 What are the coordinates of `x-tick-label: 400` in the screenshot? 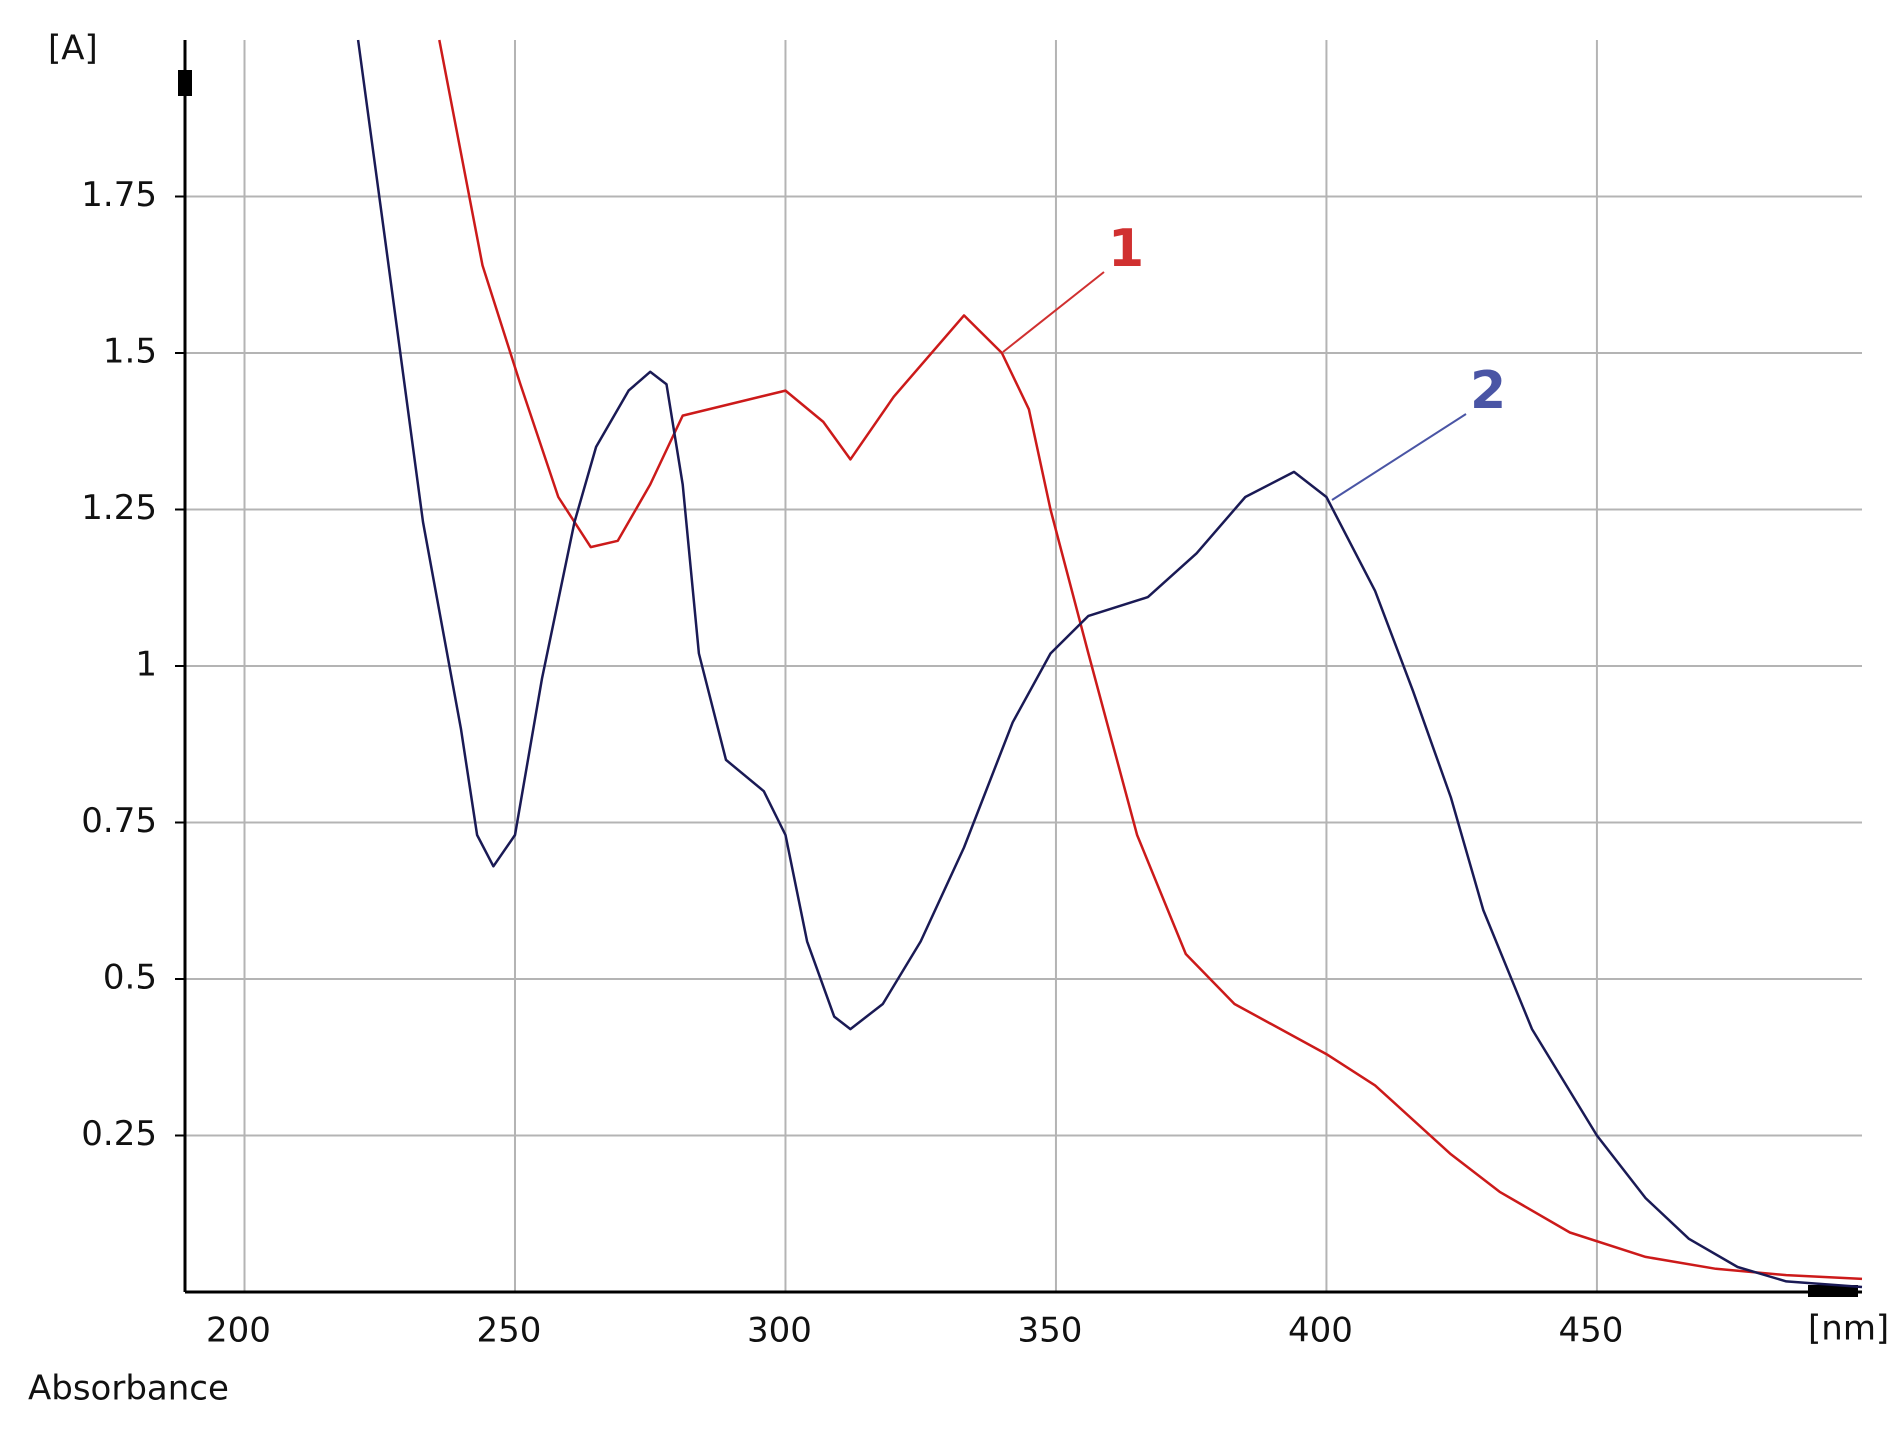 It's located at (1320, 1331).